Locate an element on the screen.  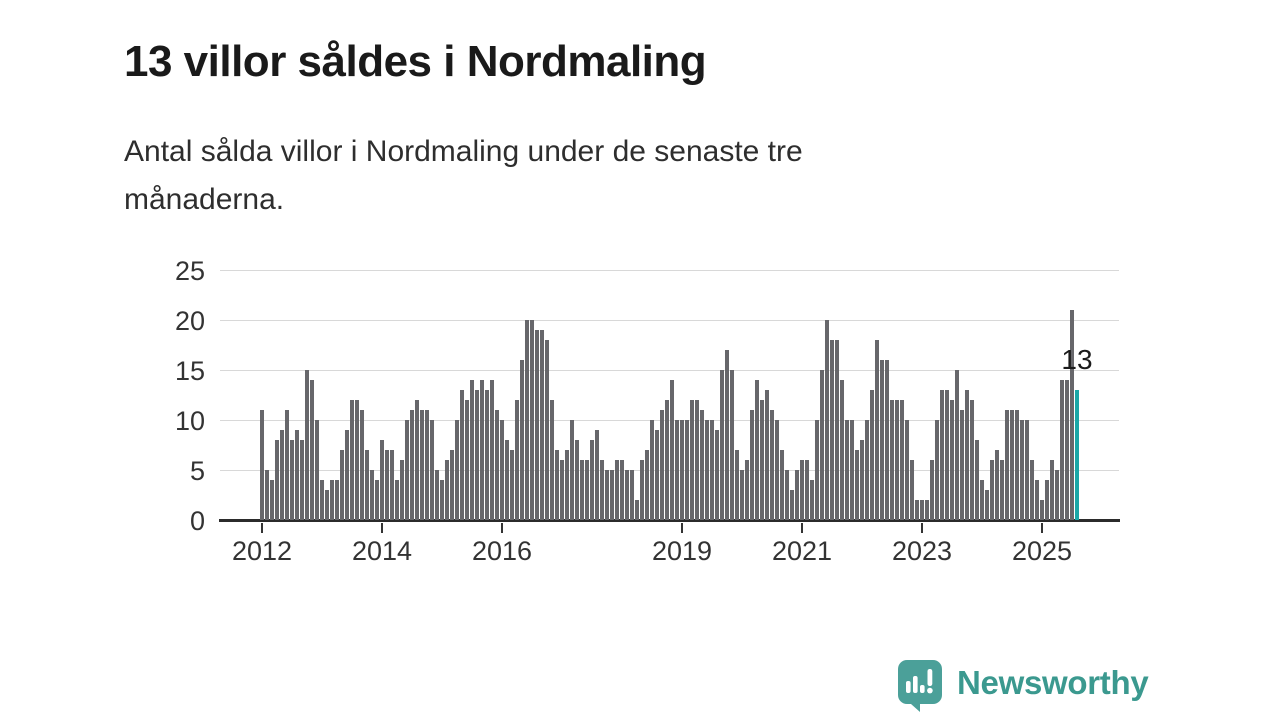
x-axis-tick-2023 is located at coordinates (922, 528).